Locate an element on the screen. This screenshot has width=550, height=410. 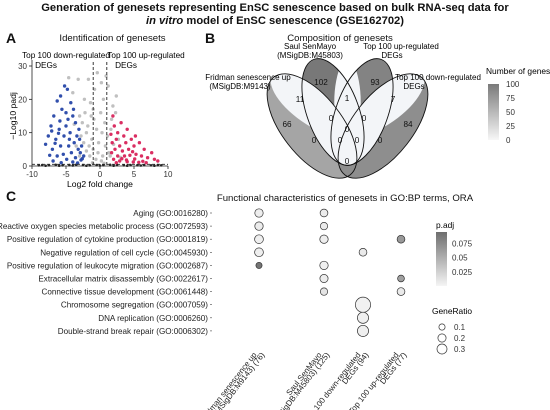
venn-set-label: (MSigDB:M45803) is located at coordinates (310, 55).